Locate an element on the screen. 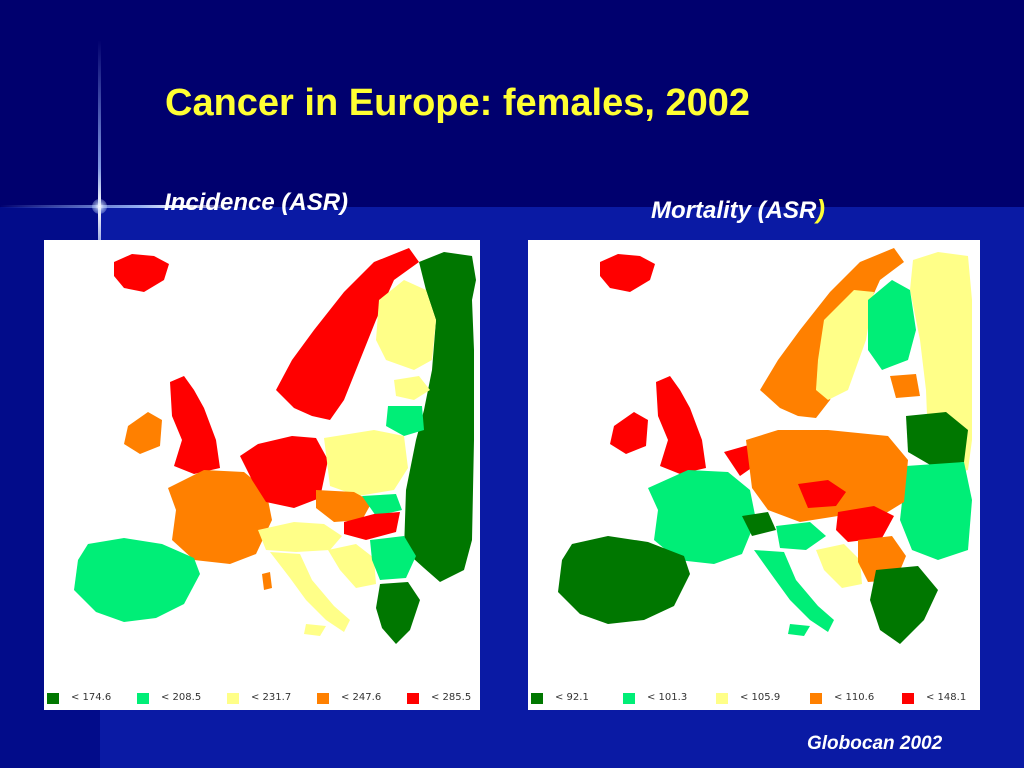 The width and height of the screenshot is (1024, 768). mortality-label-text: Mortality (ASR is located at coordinates (734, 210).